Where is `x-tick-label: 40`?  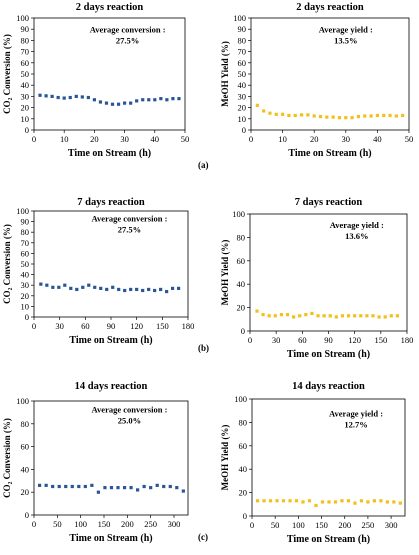 x-tick-label: 40 is located at coordinates (377, 139).